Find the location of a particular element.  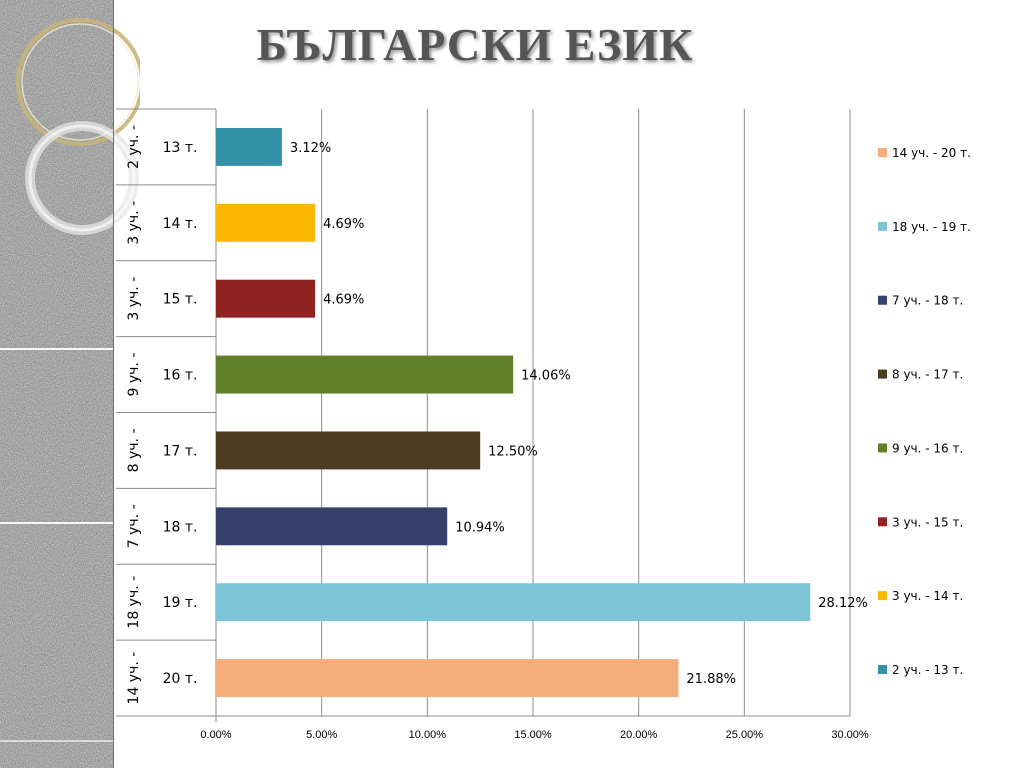

category-label-inner: 15 т. is located at coordinates (180, 300).